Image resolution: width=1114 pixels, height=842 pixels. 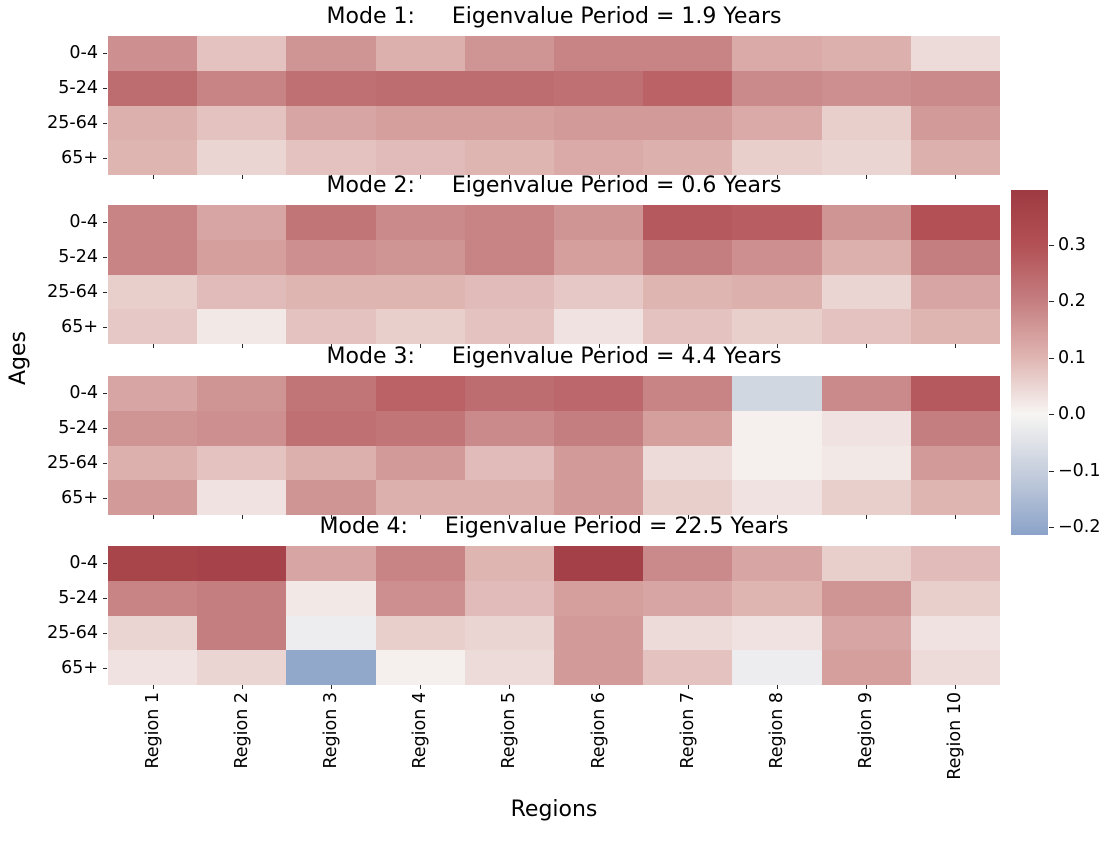 I want to click on heatmap-grid, so click(x=554, y=105).